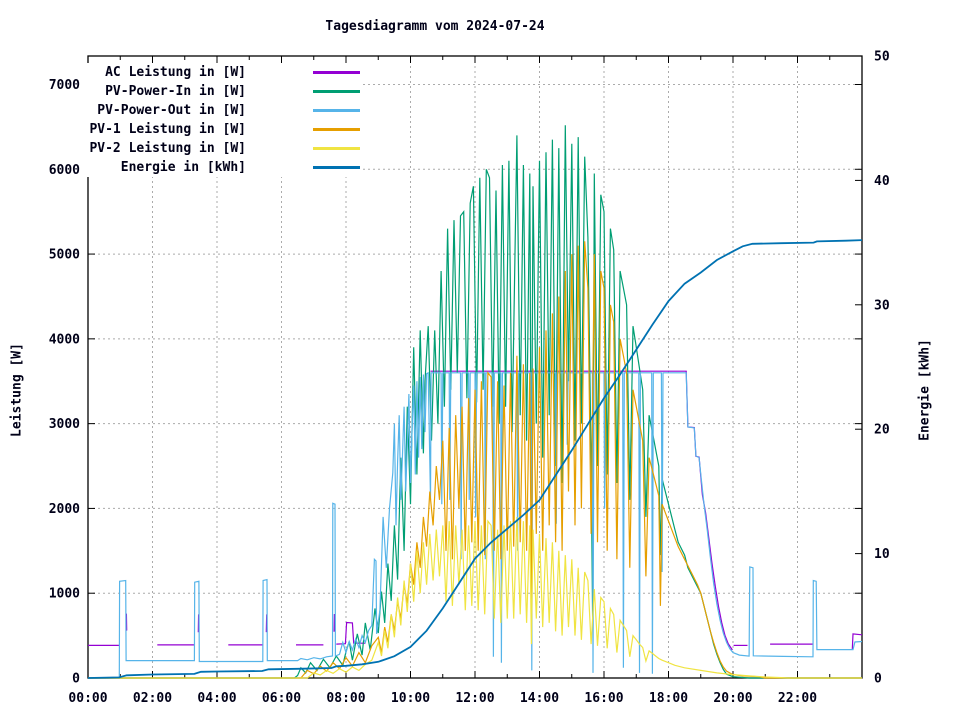 Image resolution: width=960 pixels, height=720 pixels. What do you see at coordinates (64, 339) in the screenshot?
I see `y-left-tick-label: 4000` at bounding box center [64, 339].